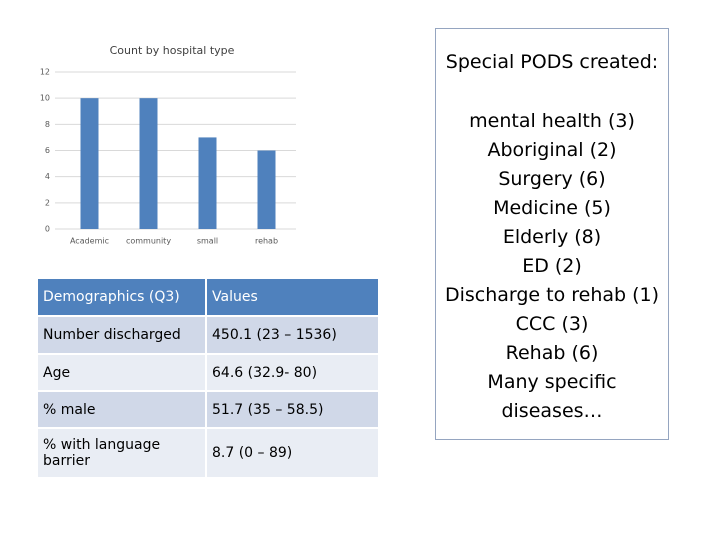 The width and height of the screenshot is (720, 540). Describe the element at coordinates (552, 62) in the screenshot. I see `text-box-title: Special PODS created:` at that location.